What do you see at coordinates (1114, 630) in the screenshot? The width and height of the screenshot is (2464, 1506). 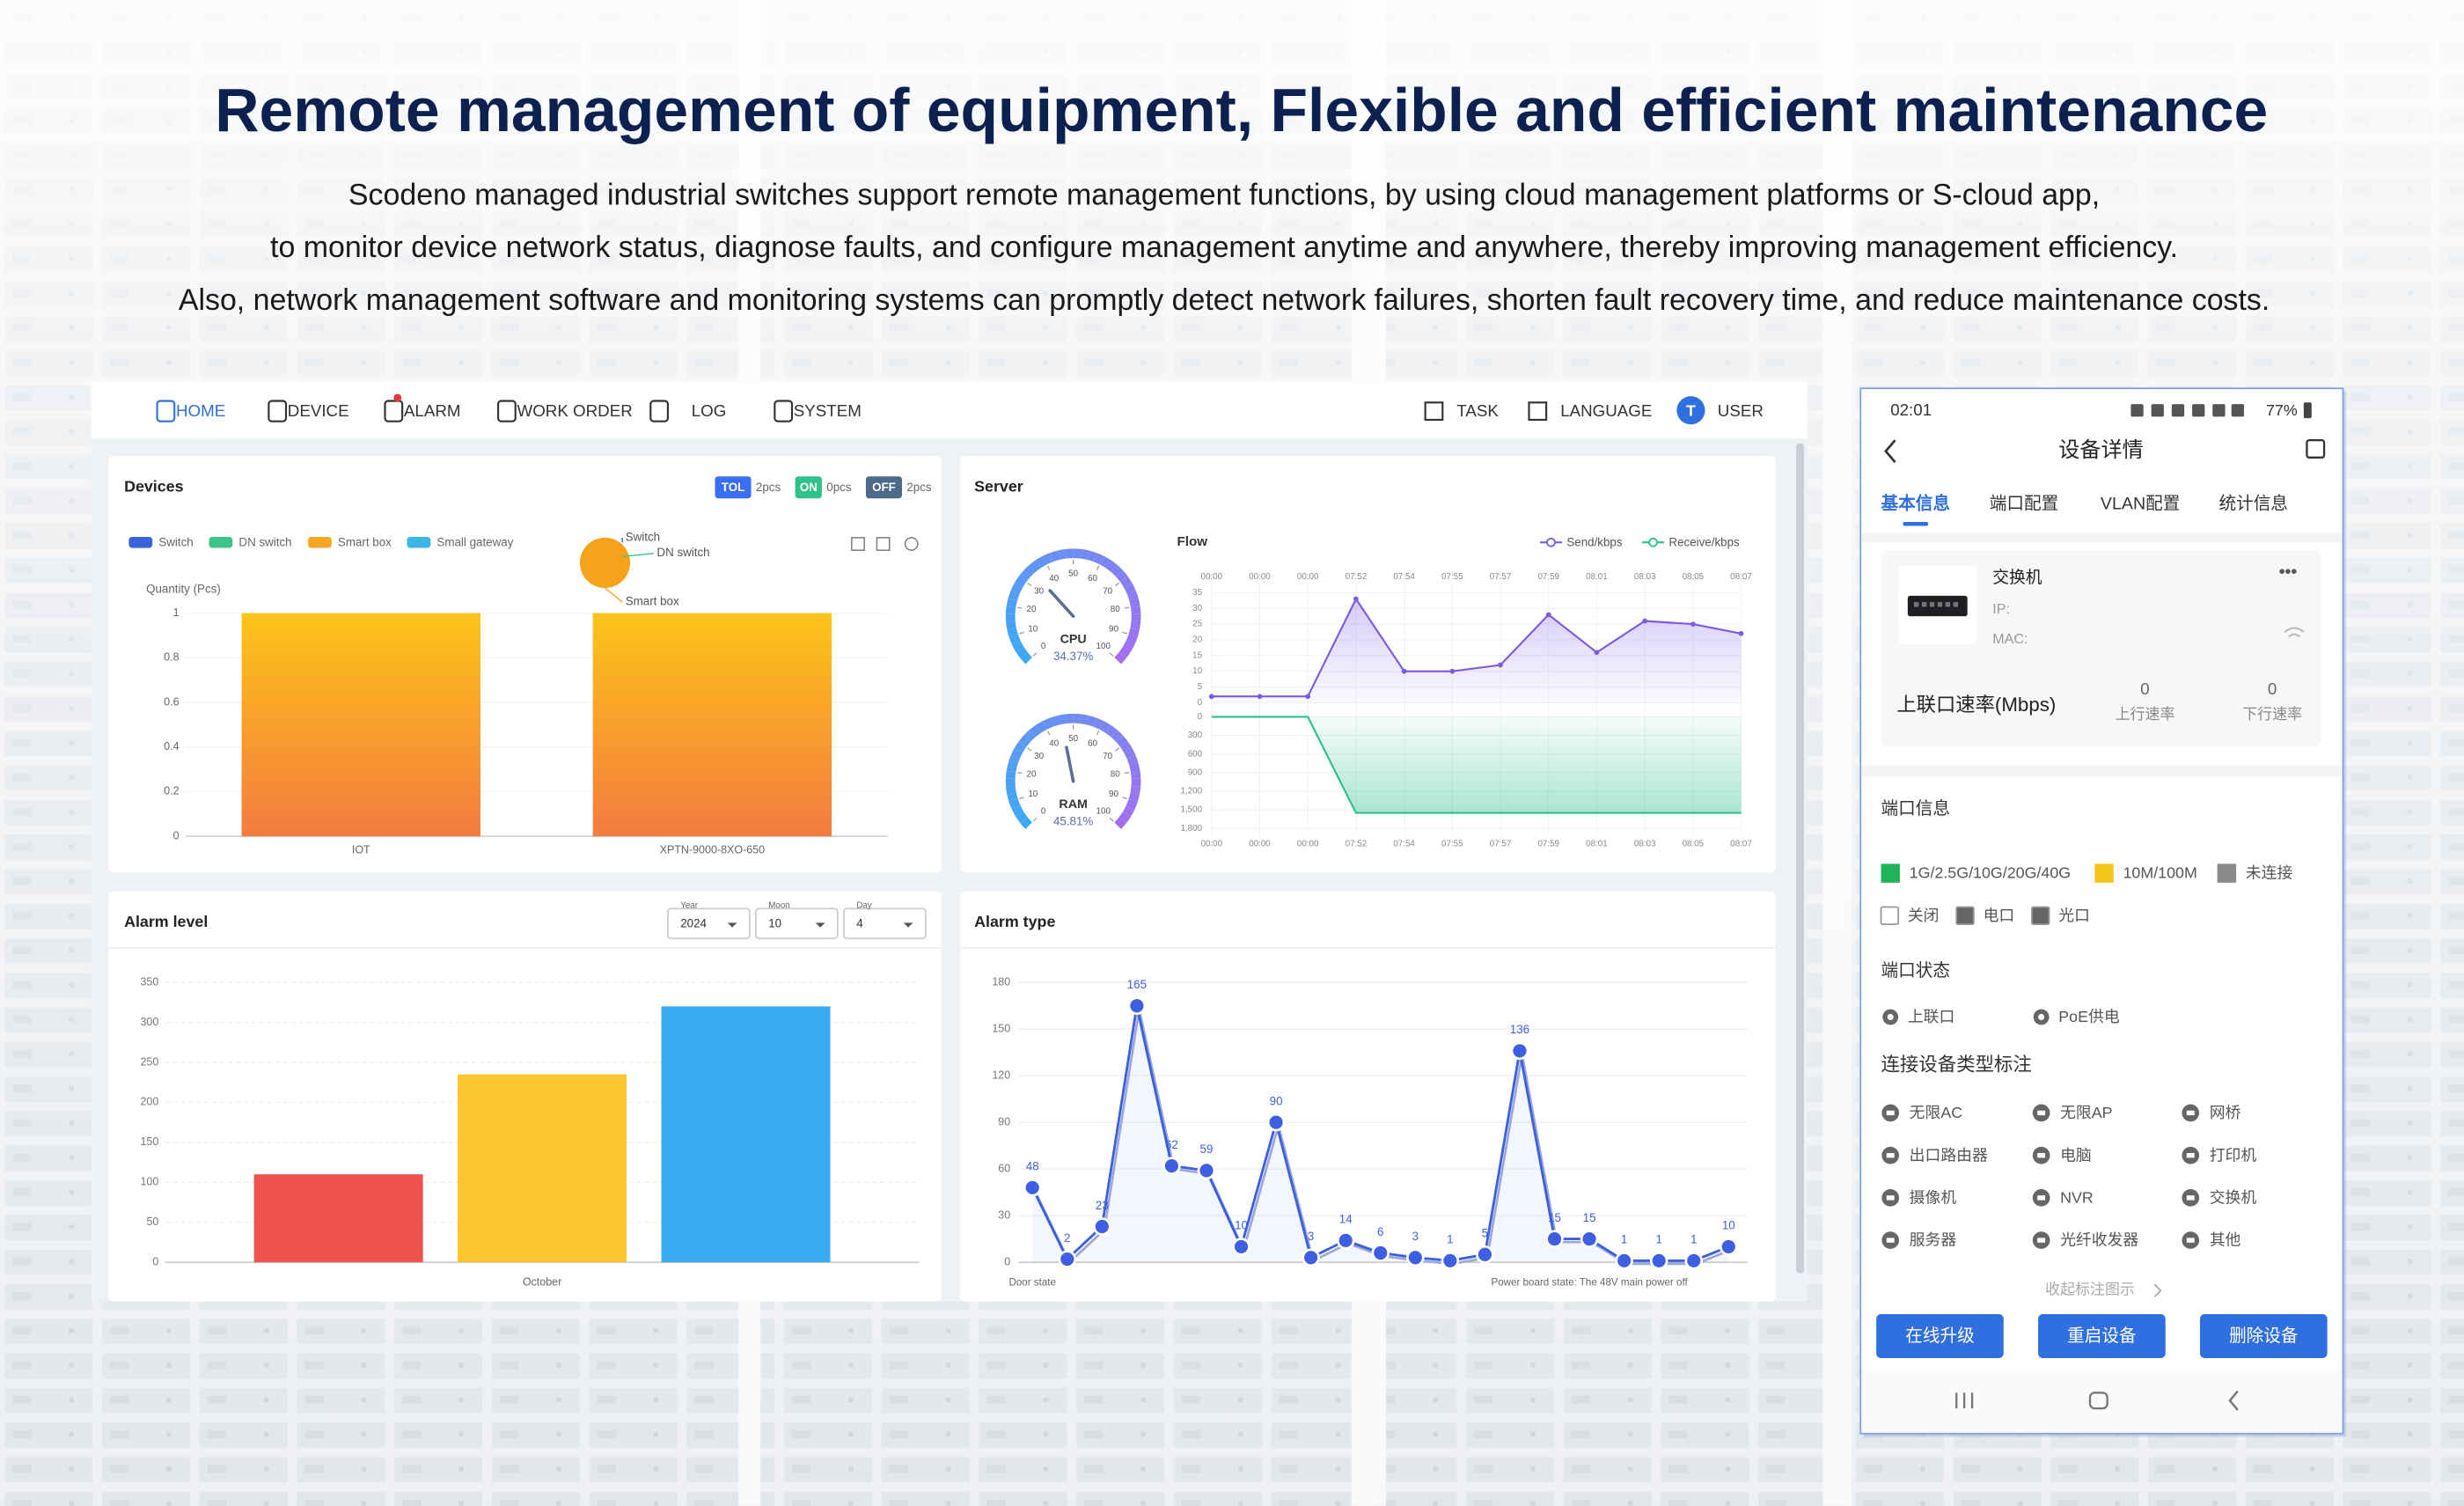 I see `gauge-tick-label: 90` at bounding box center [1114, 630].